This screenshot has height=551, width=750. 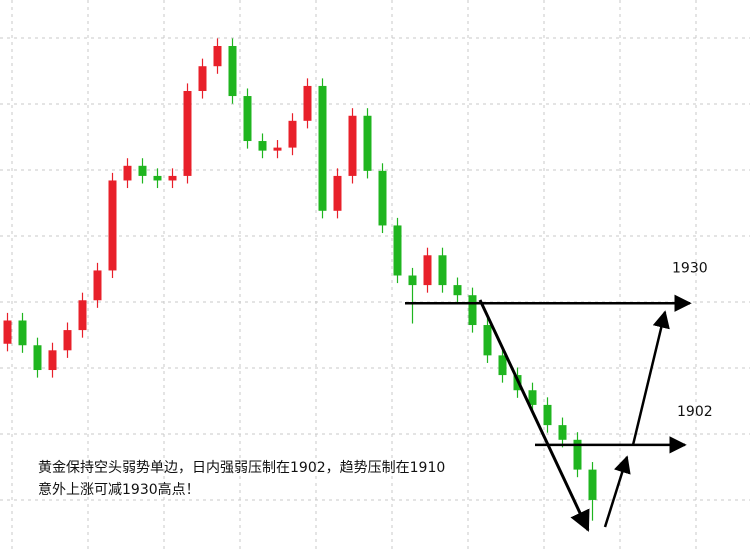 What do you see at coordinates (690, 268) in the screenshot?
I see `level-label: 1930` at bounding box center [690, 268].